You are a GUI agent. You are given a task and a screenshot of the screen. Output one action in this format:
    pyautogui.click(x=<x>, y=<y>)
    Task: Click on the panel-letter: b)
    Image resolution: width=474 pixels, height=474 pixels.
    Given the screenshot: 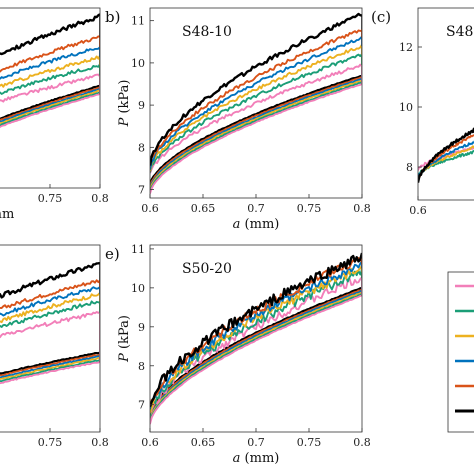 What is the action you would take?
    pyautogui.click(x=112, y=17)
    